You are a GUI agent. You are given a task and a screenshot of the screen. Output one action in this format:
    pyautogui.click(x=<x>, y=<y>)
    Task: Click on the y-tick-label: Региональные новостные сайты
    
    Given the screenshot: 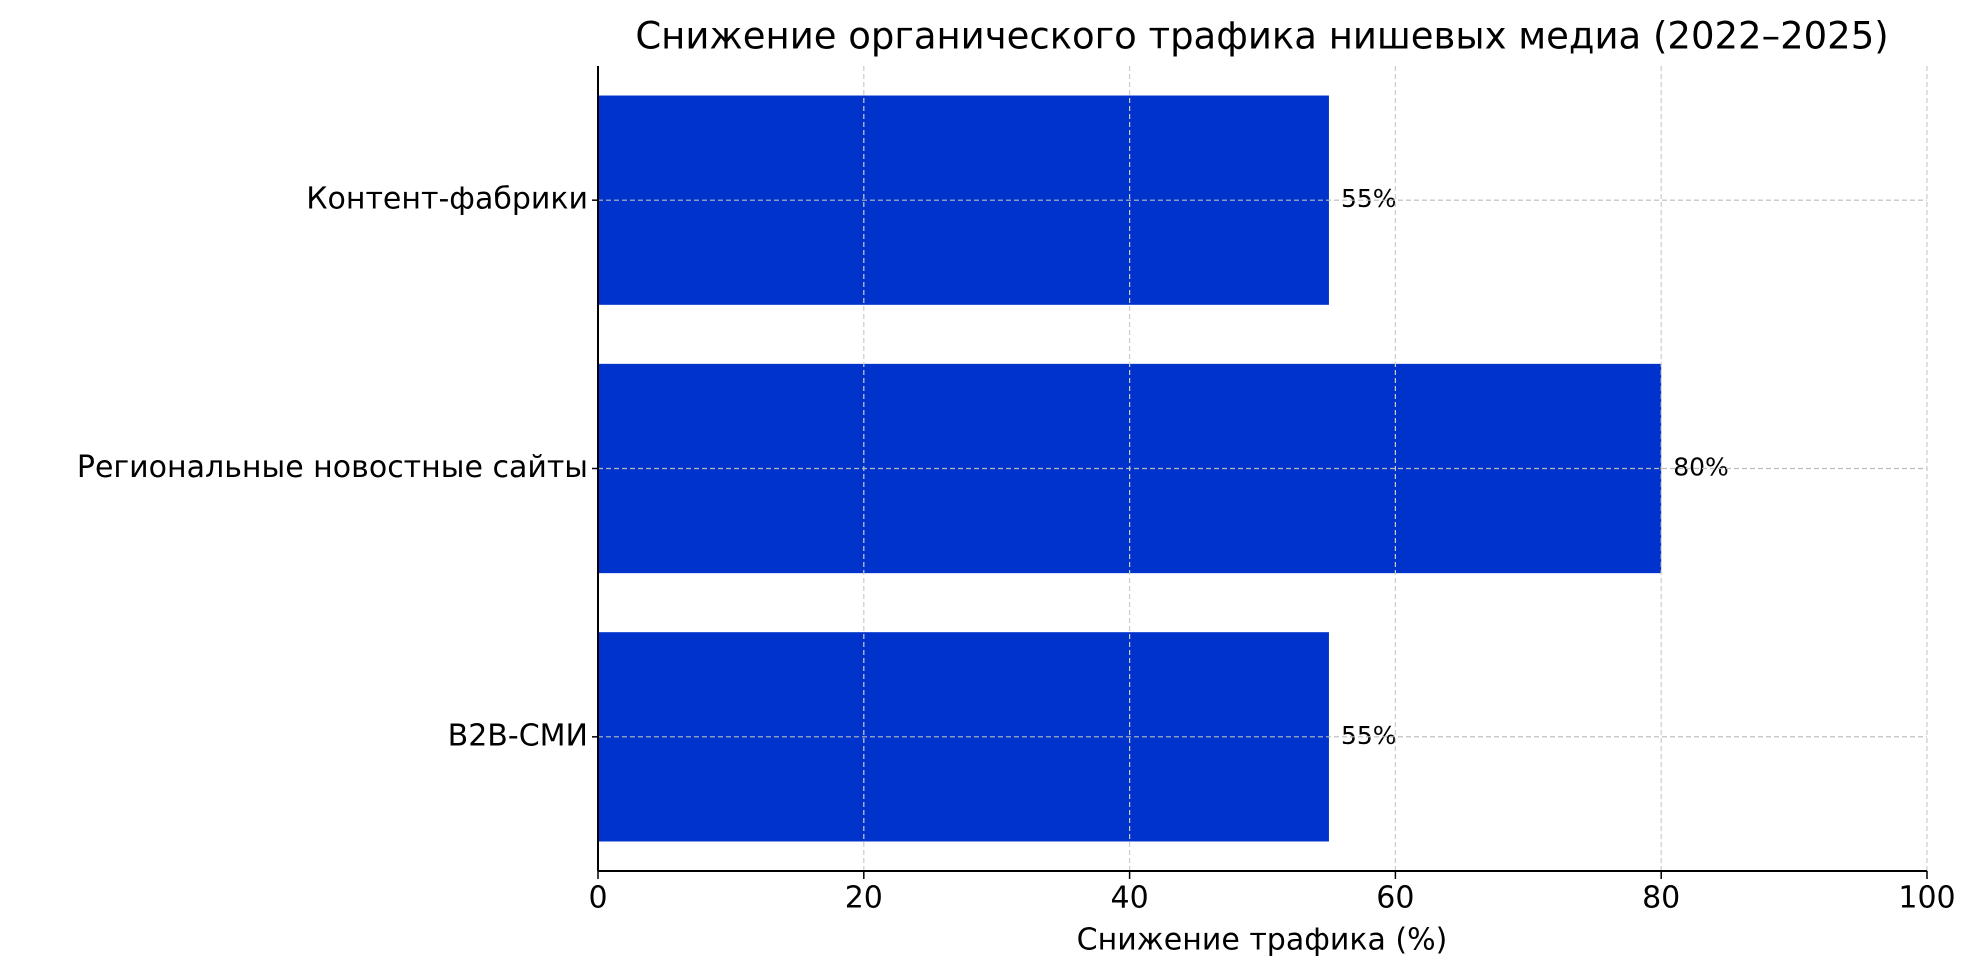 What is the action you would take?
    pyautogui.click(x=332, y=467)
    